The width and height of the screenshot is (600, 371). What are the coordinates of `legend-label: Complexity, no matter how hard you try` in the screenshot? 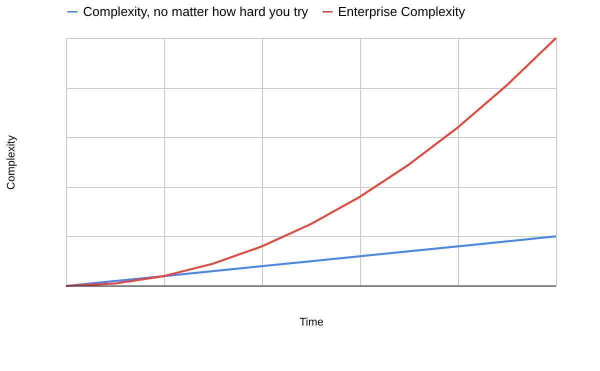 It's located at (196, 11).